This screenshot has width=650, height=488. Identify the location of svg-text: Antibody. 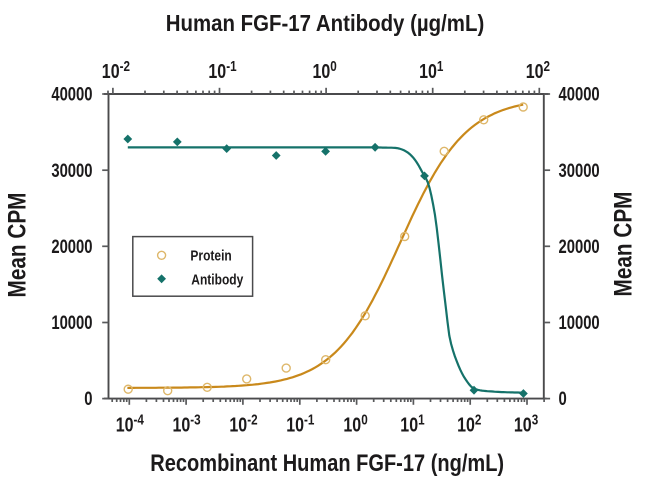
(217, 279).